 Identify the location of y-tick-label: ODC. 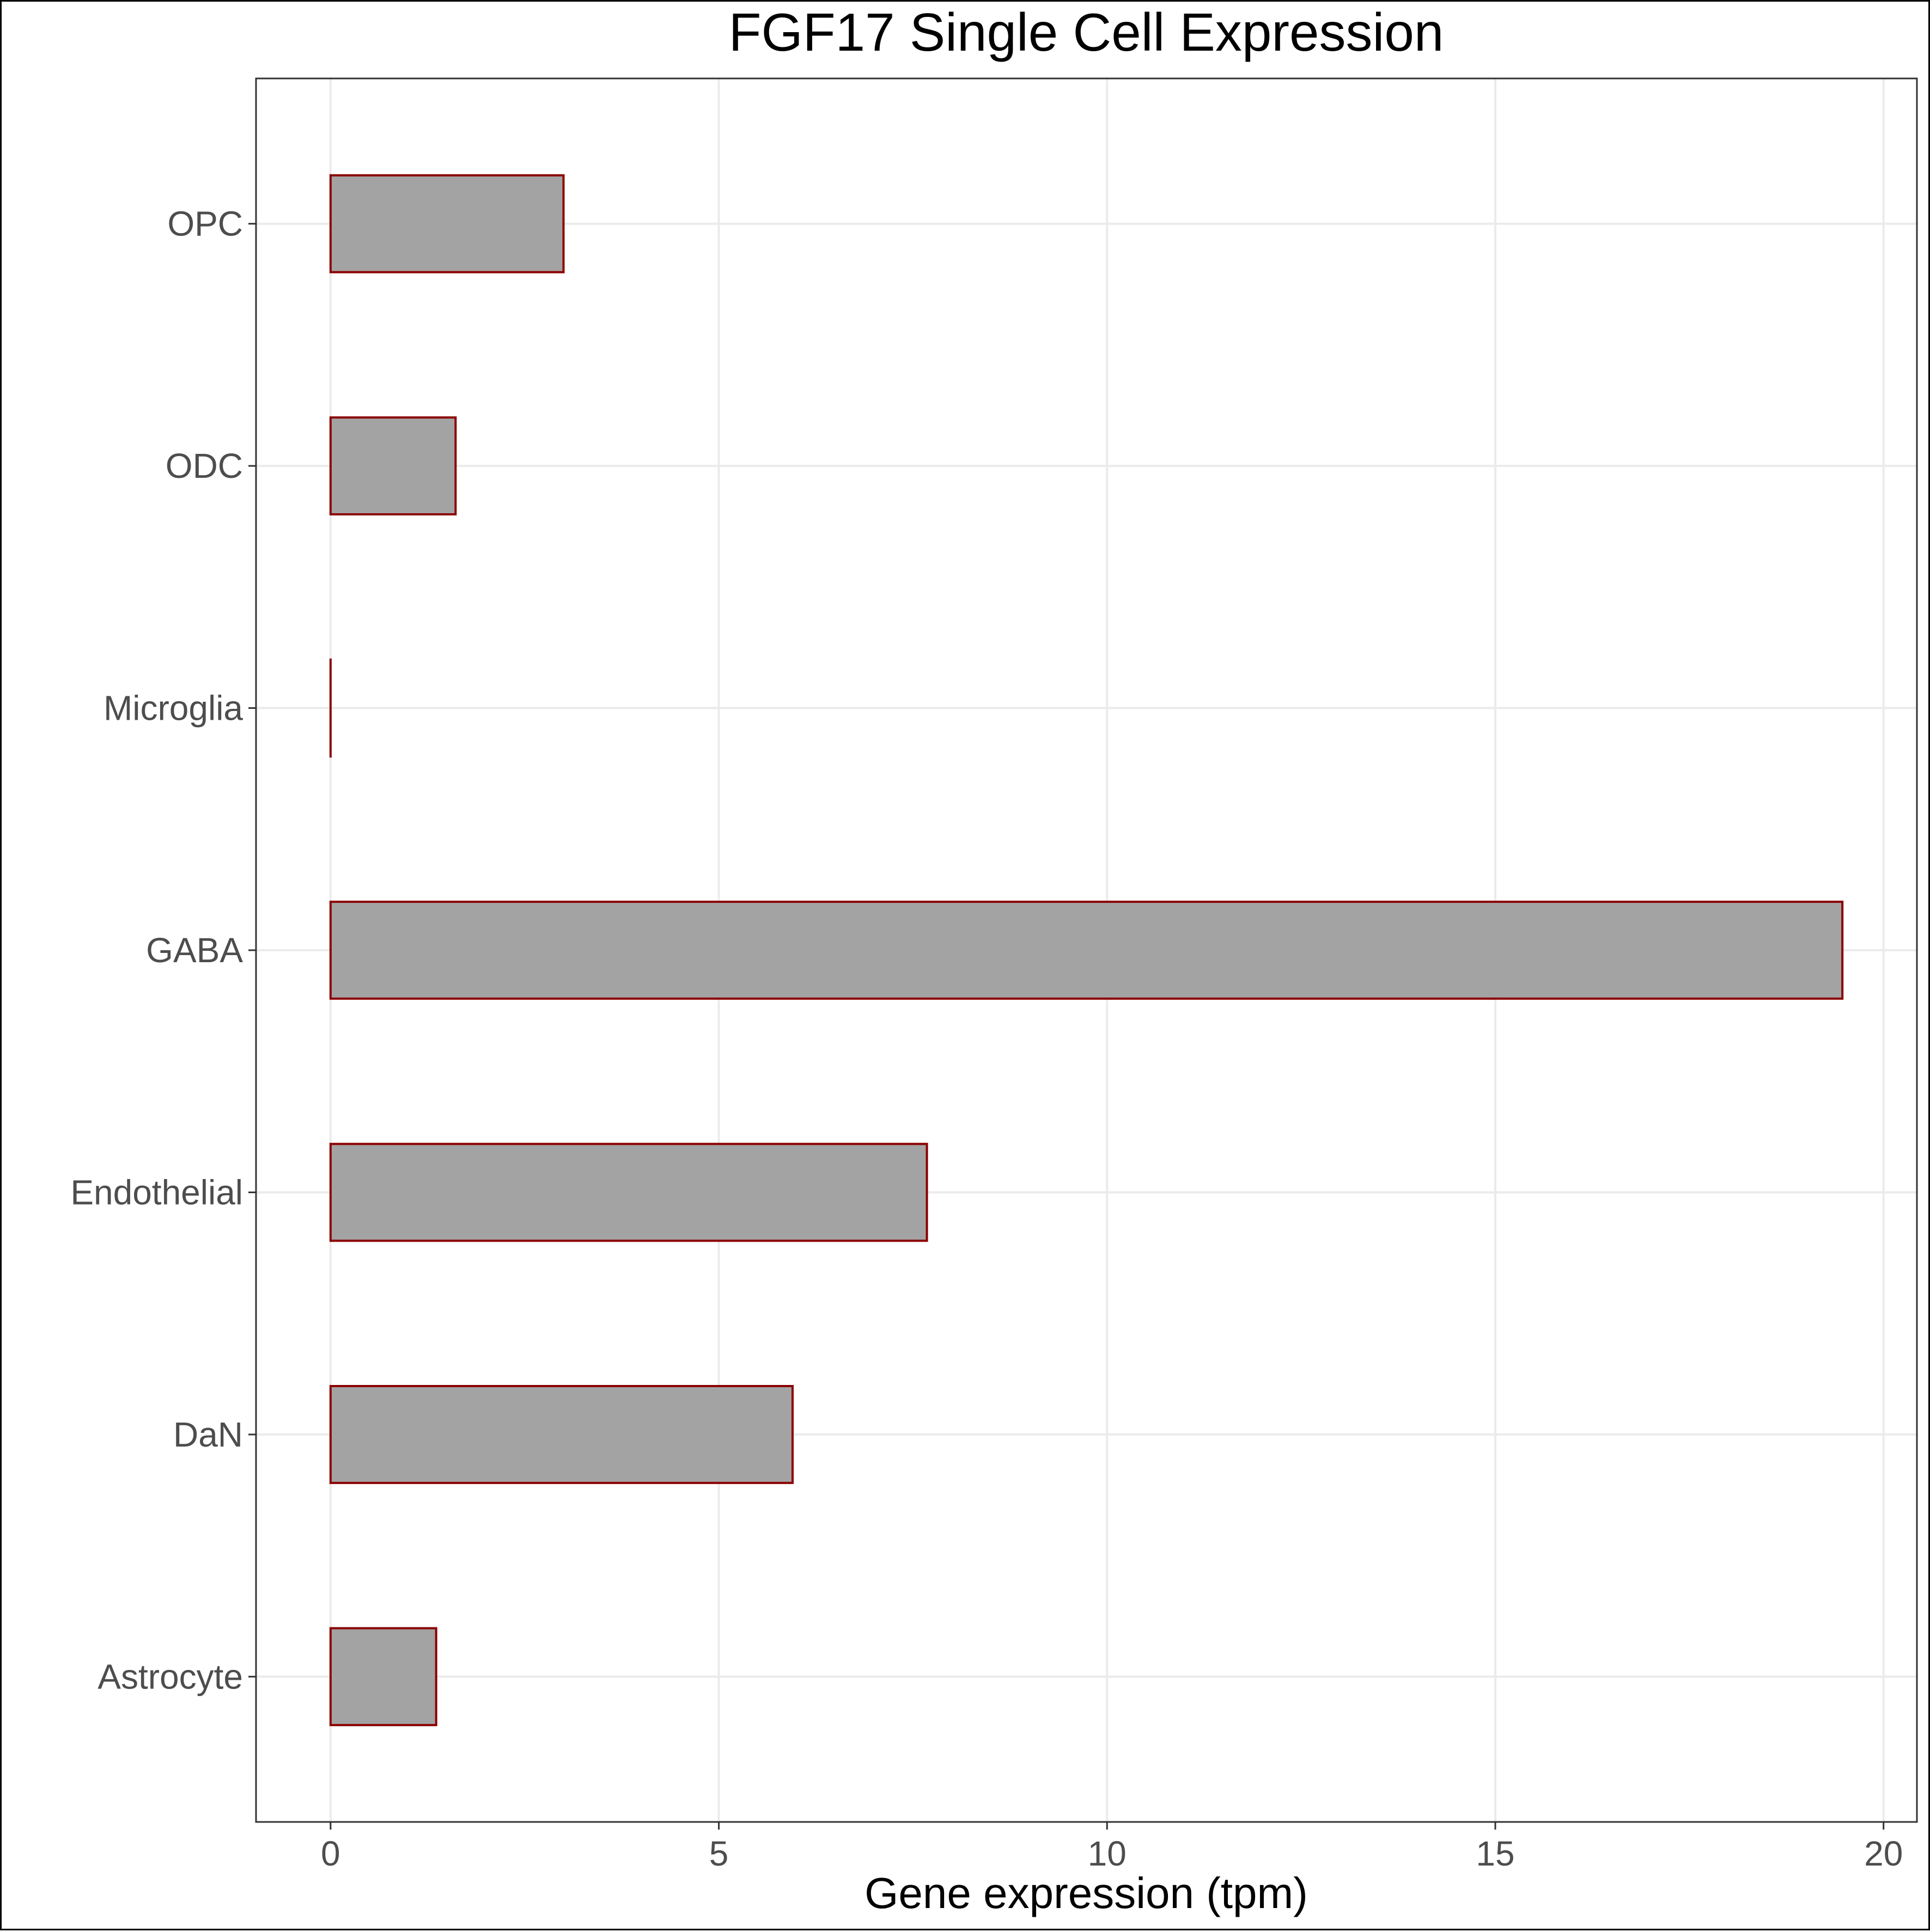
(205, 465).